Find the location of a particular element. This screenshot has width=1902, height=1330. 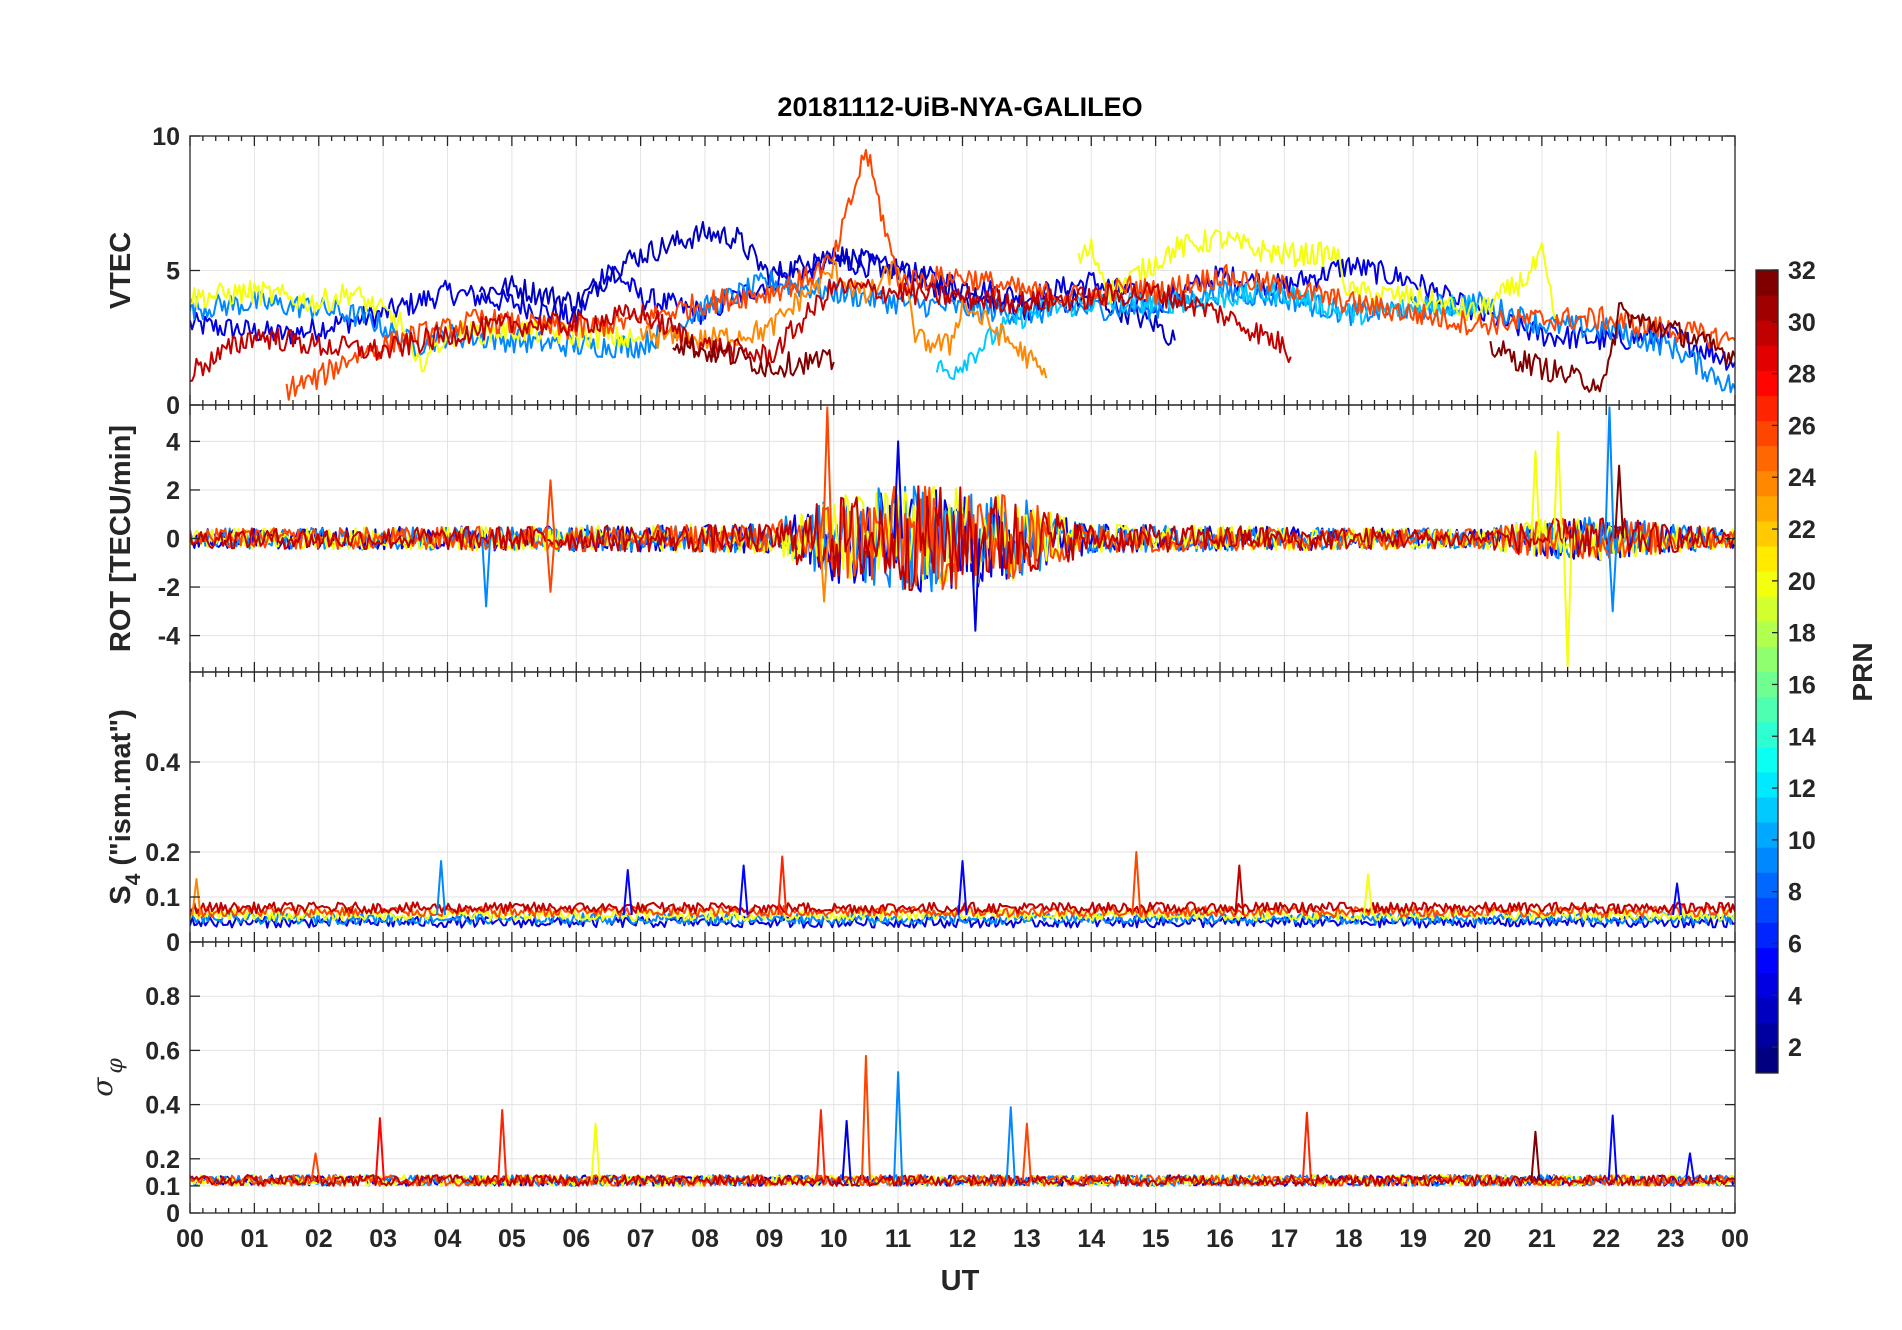

colorbar-tick-label: 6 is located at coordinates (1795, 944).